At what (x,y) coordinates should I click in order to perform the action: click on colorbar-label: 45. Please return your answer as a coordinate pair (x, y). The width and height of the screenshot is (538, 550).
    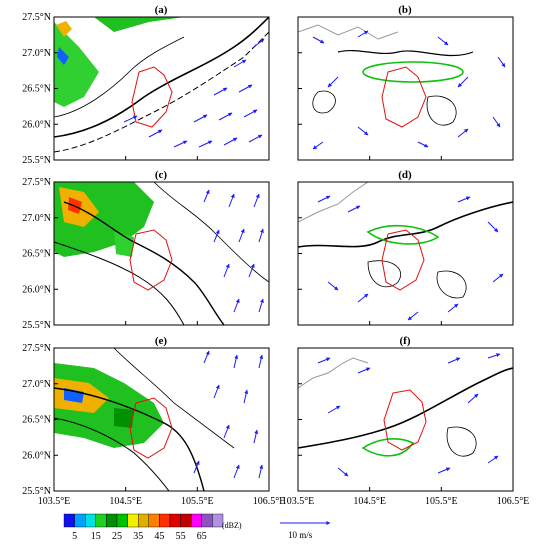
    Looking at the image, I should click on (159, 536).